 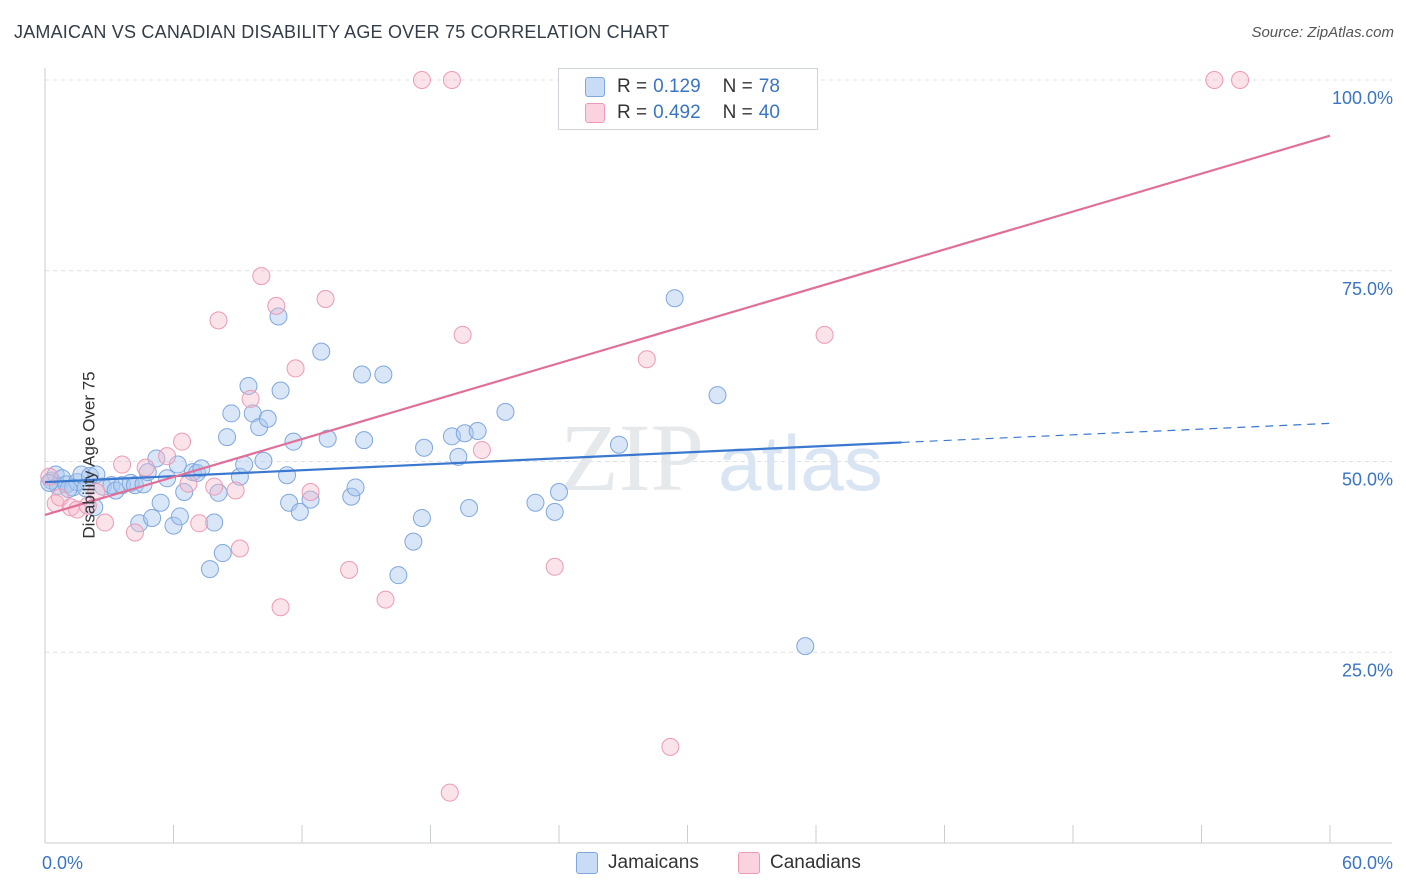 I want to click on legend-label-canadians: Canadians, so click(x=815, y=862).